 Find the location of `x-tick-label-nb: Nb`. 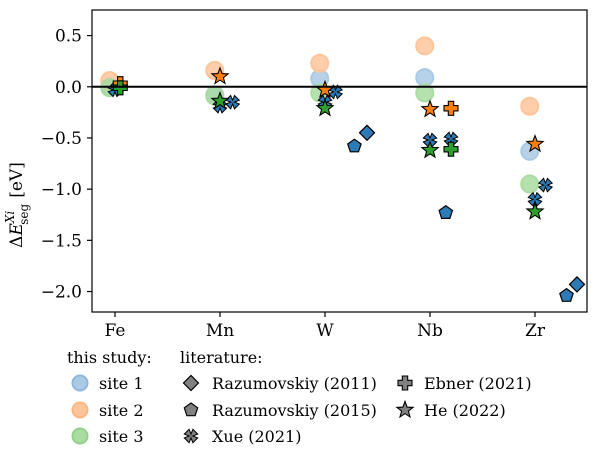

x-tick-label-nb: Nb is located at coordinates (430, 331).